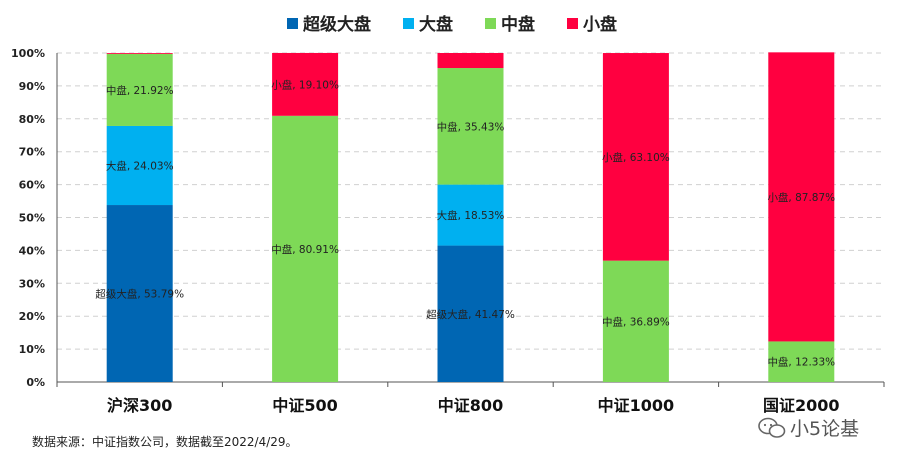 The image size is (904, 468). I want to click on x-tick-label: 国证2000, so click(801, 405).